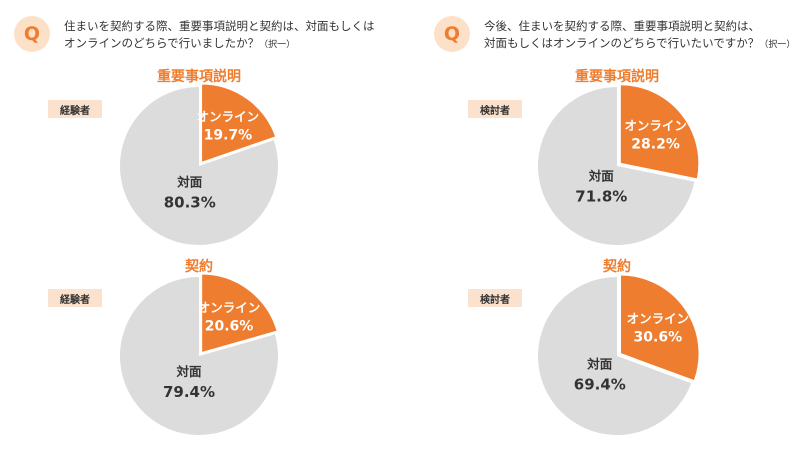  Describe the element at coordinates (229, 326) in the screenshot. I see `pie-2-online-value: 20.6%` at that location.